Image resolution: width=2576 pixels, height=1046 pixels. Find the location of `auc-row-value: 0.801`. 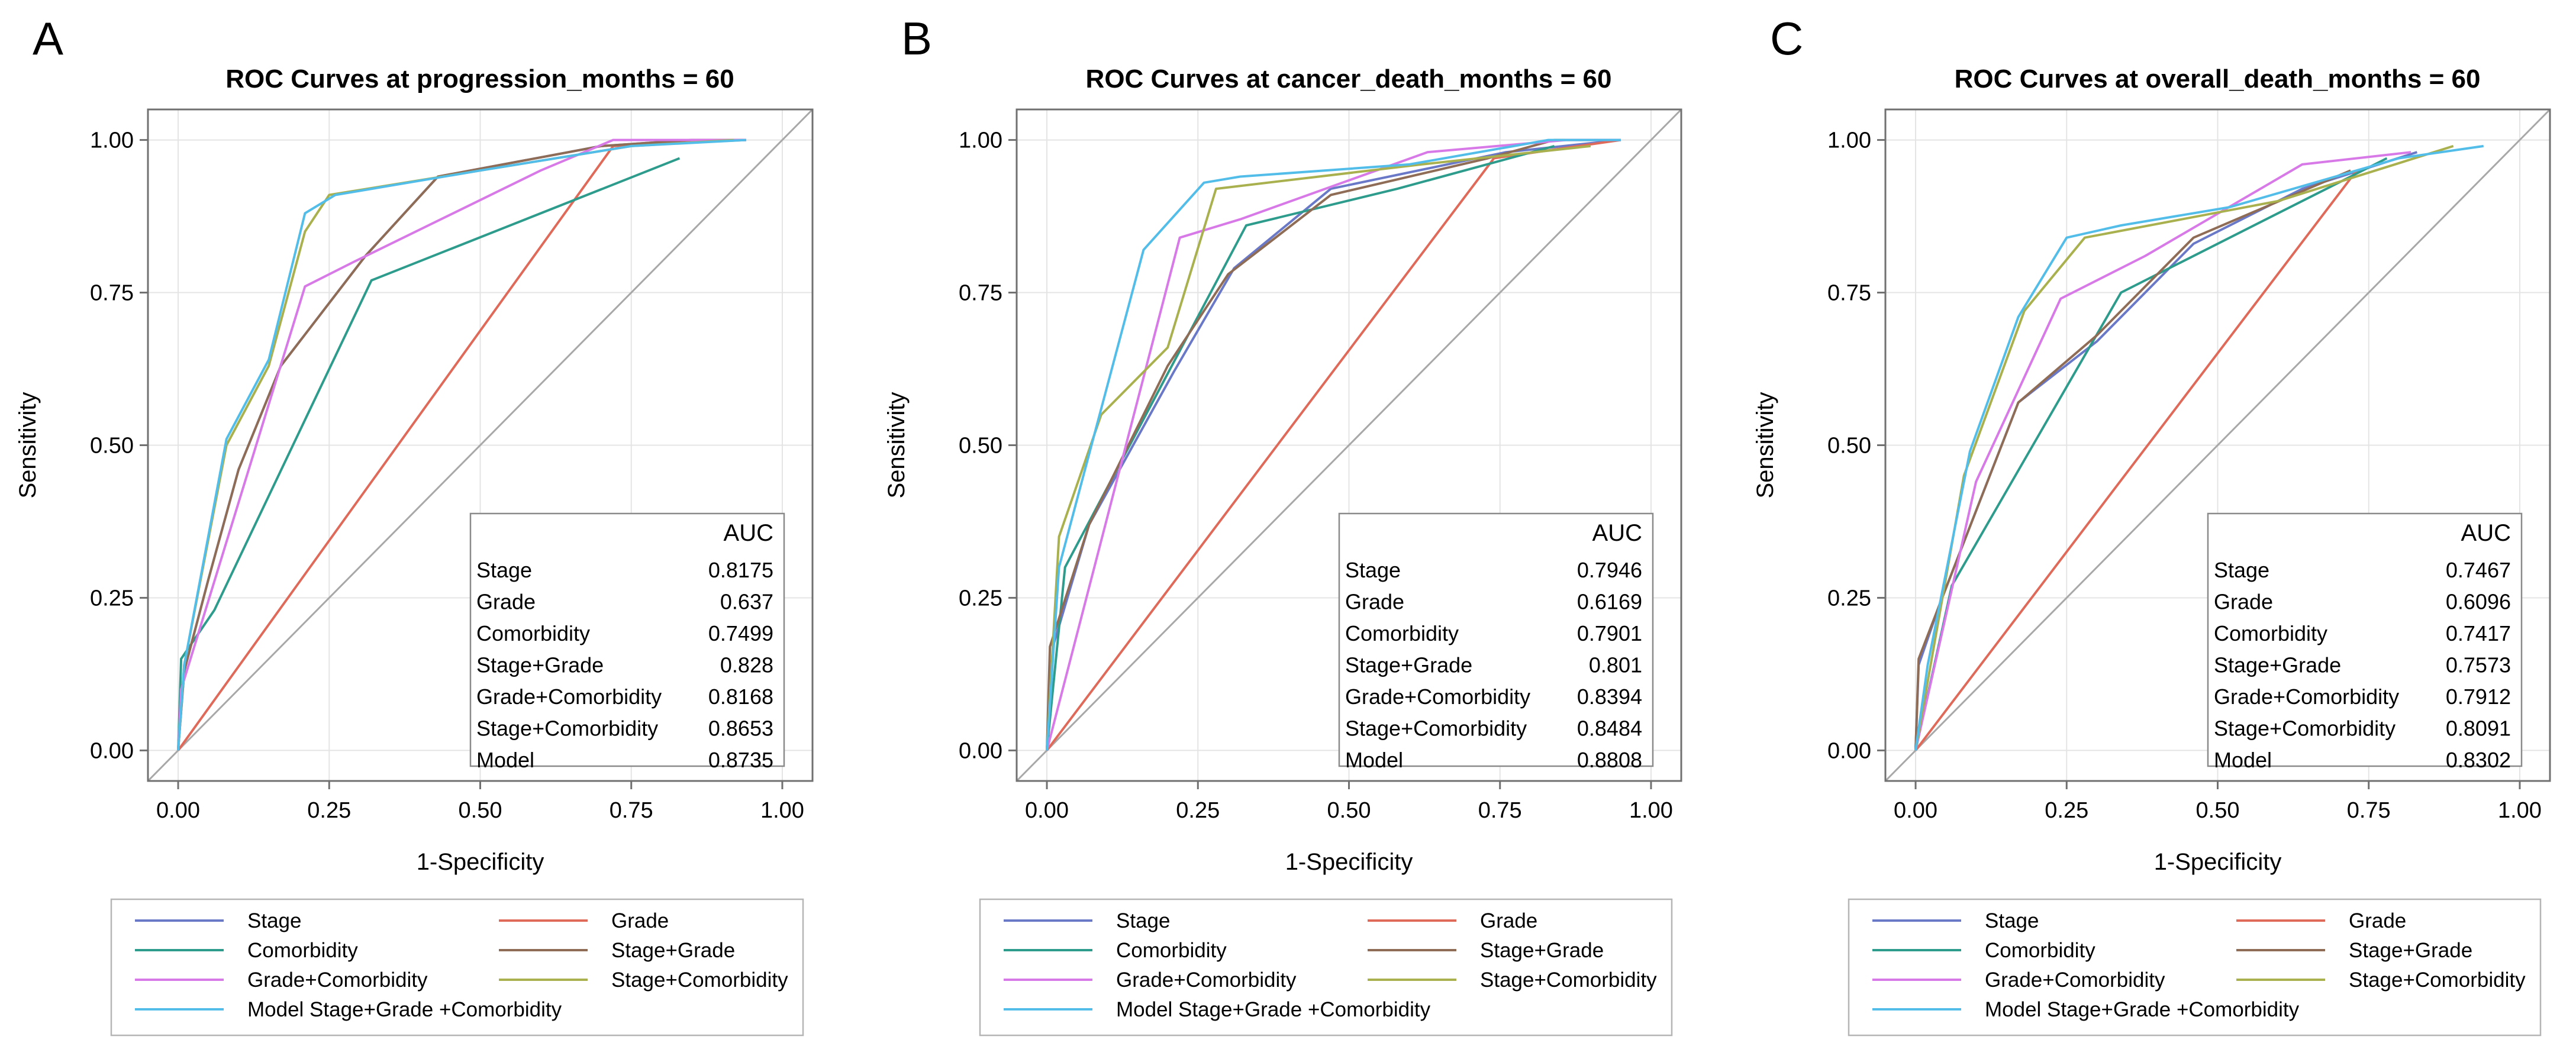

auc-row-value: 0.801 is located at coordinates (1615, 665).